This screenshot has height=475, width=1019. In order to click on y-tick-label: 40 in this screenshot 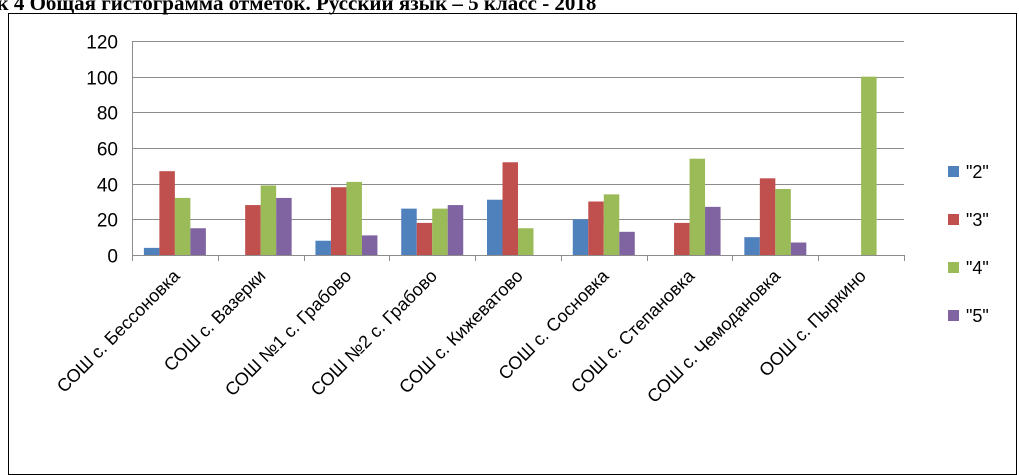, I will do `click(107, 186)`.